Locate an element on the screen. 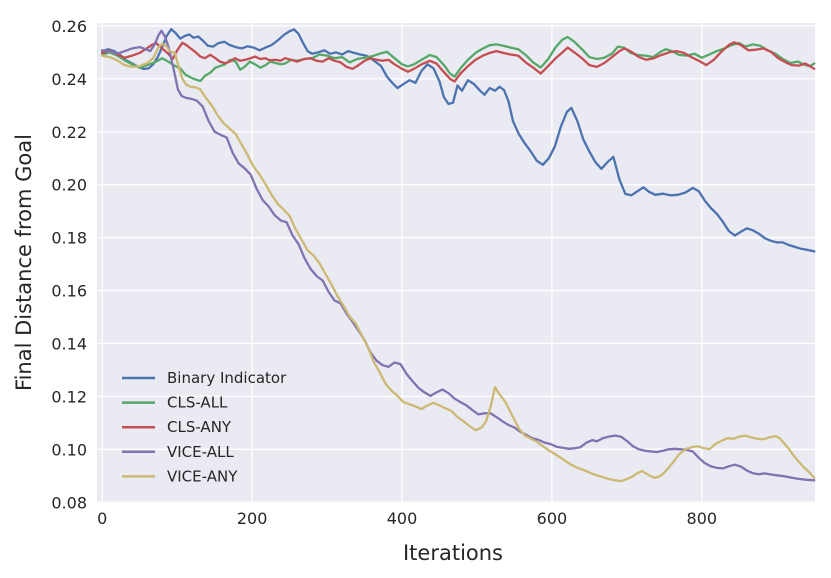 This screenshot has width=831, height=578. y-tick-label: 0.08 is located at coordinates (69, 502).